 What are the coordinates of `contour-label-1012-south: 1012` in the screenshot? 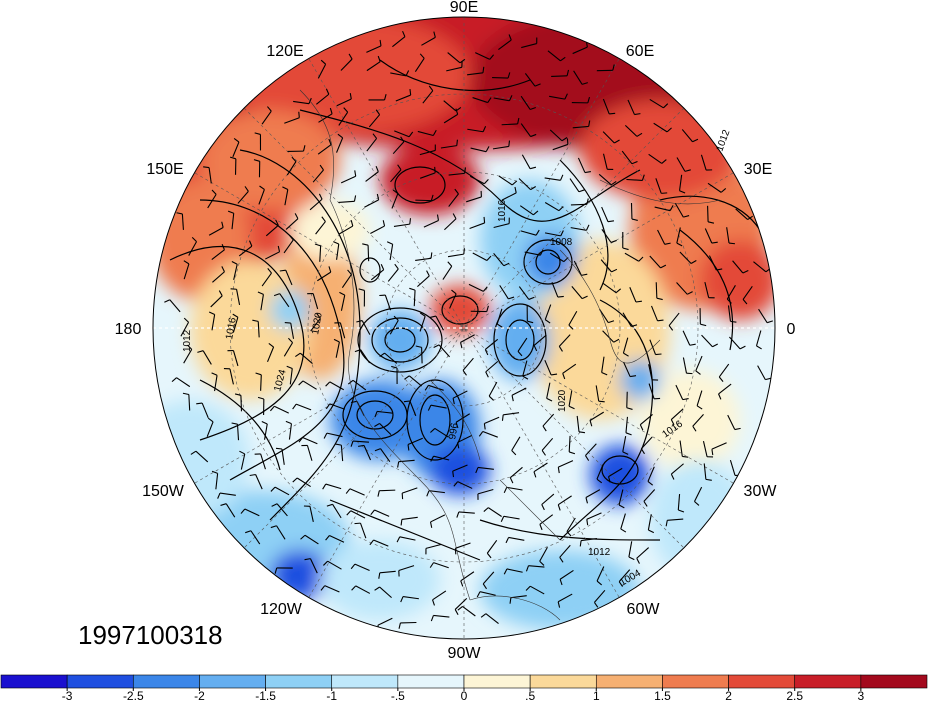 It's located at (599, 552).